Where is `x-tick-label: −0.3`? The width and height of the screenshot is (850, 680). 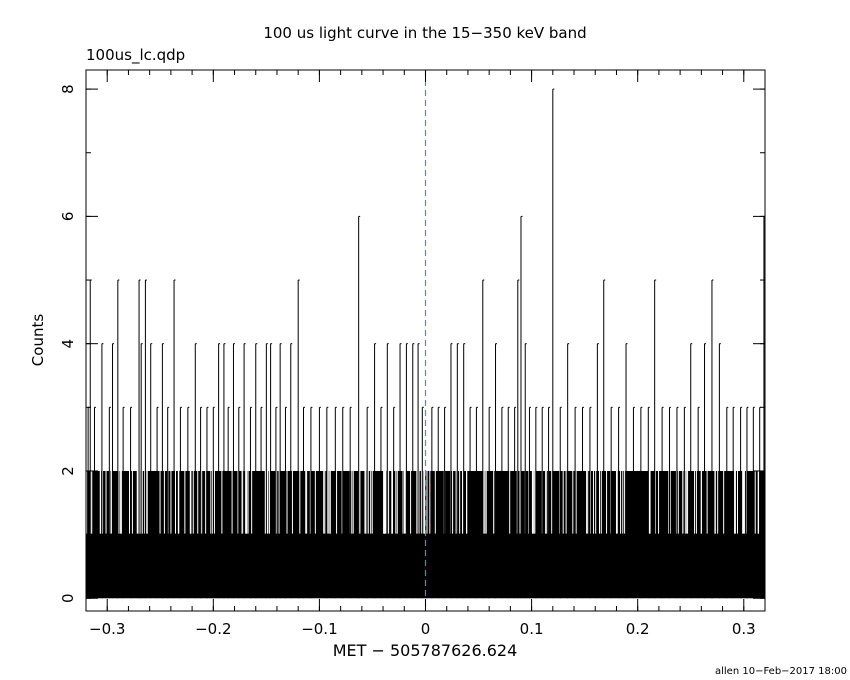
x-tick-label: −0.3 is located at coordinates (107, 629).